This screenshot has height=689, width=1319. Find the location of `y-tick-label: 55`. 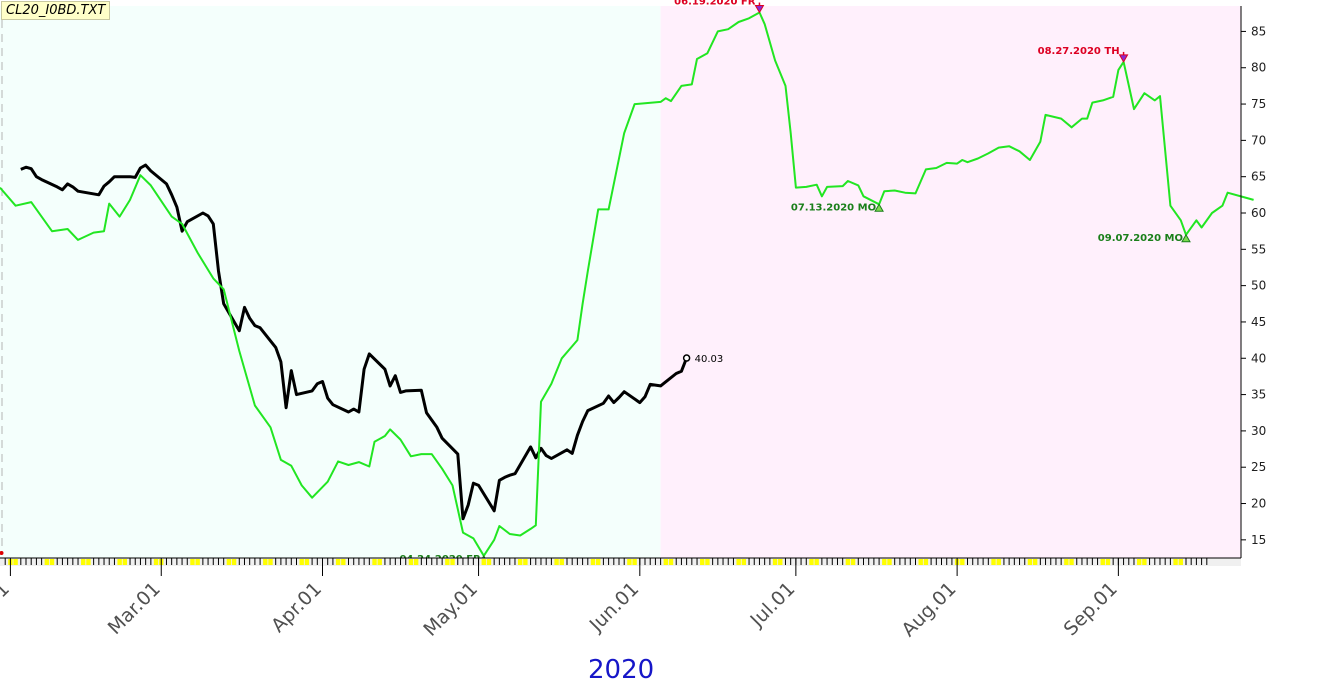

y-tick-label: 55 is located at coordinates (1258, 249).